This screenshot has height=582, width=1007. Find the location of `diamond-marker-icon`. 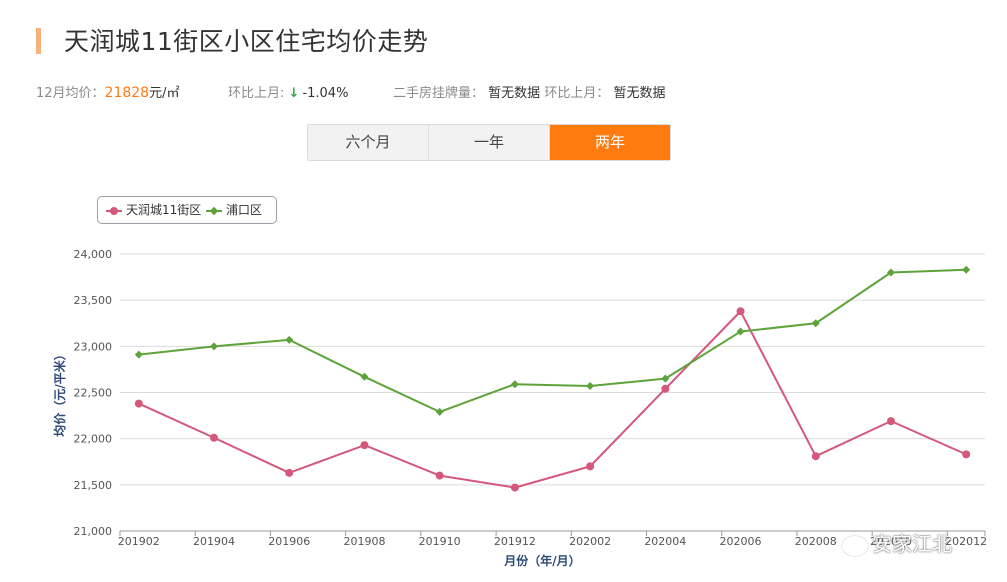

diamond-marker-icon is located at coordinates (214, 210).